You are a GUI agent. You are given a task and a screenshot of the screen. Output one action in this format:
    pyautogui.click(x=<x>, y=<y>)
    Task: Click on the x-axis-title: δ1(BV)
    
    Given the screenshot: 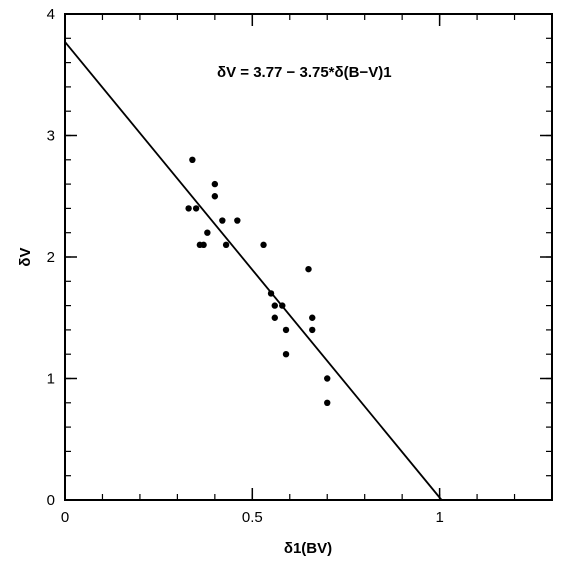 What is the action you would take?
    pyautogui.click(x=308, y=548)
    